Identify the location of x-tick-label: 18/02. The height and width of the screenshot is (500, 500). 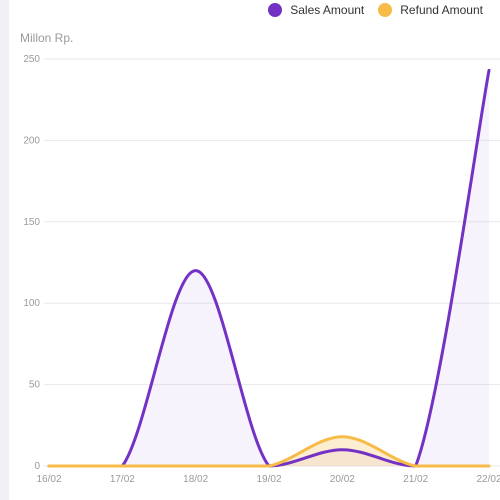
(195, 479).